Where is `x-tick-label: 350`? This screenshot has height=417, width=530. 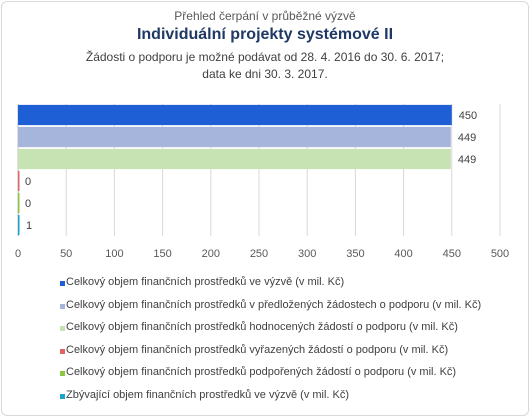 x-tick-label: 350 is located at coordinates (355, 254).